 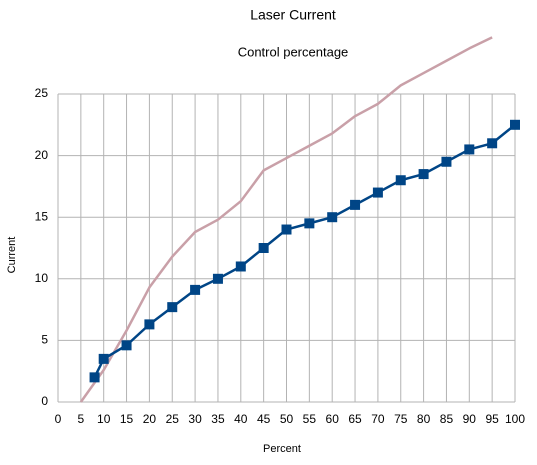 What do you see at coordinates (218, 419) in the screenshot?
I see `x-tick-label: 35` at bounding box center [218, 419].